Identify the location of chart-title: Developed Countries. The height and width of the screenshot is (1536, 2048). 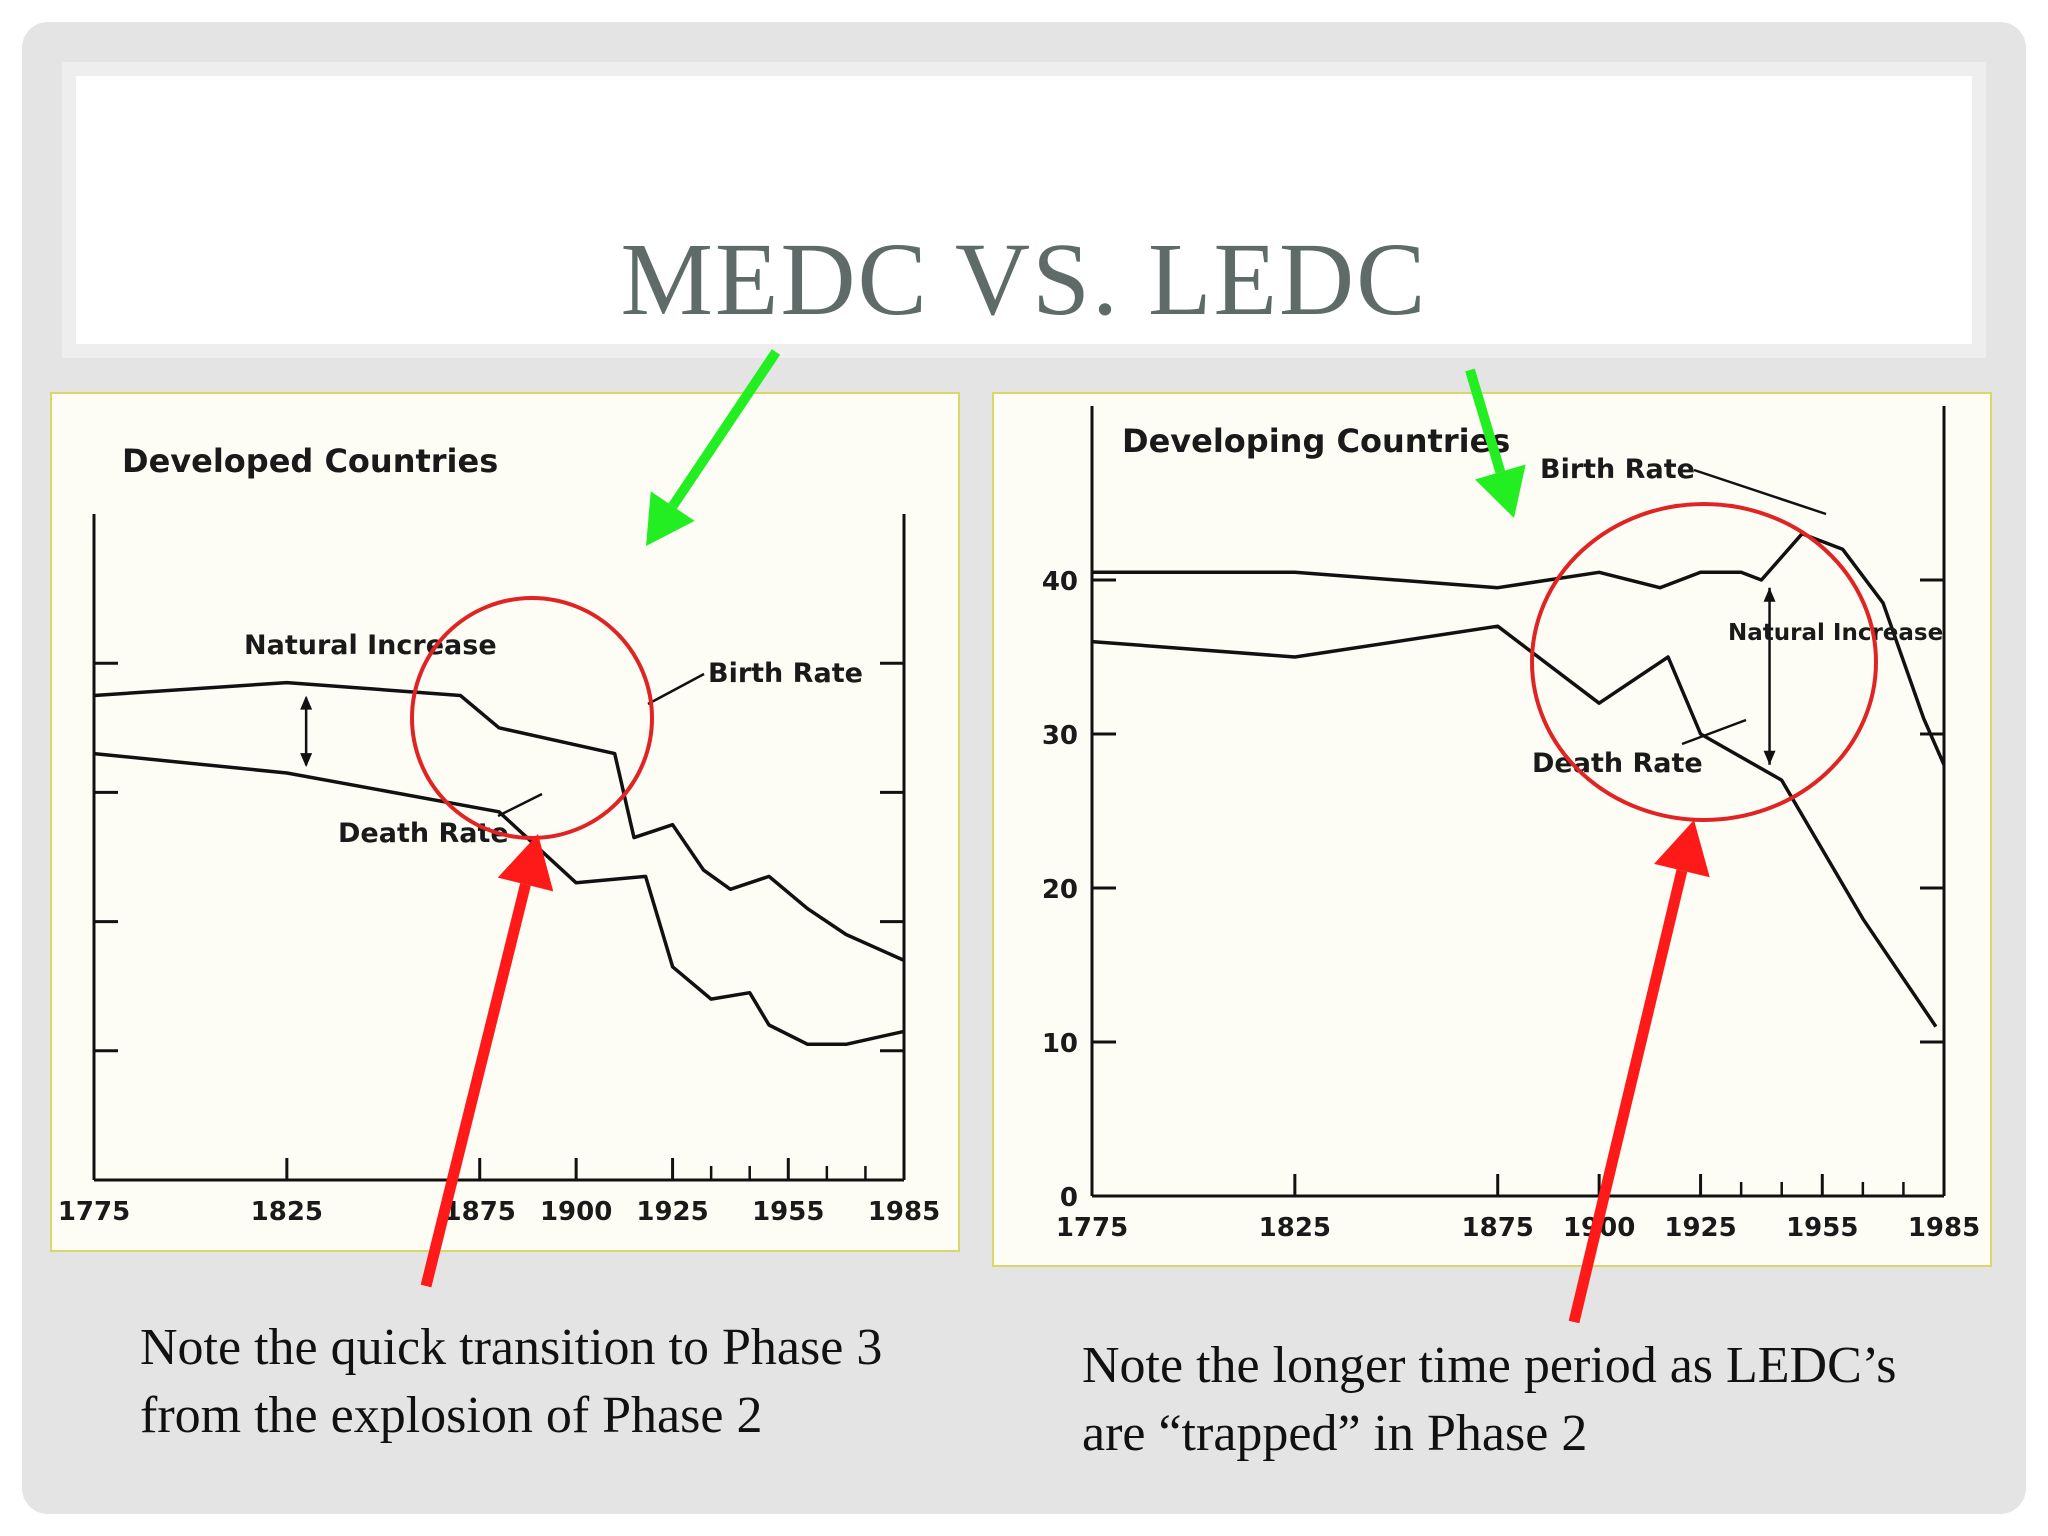
(310, 461).